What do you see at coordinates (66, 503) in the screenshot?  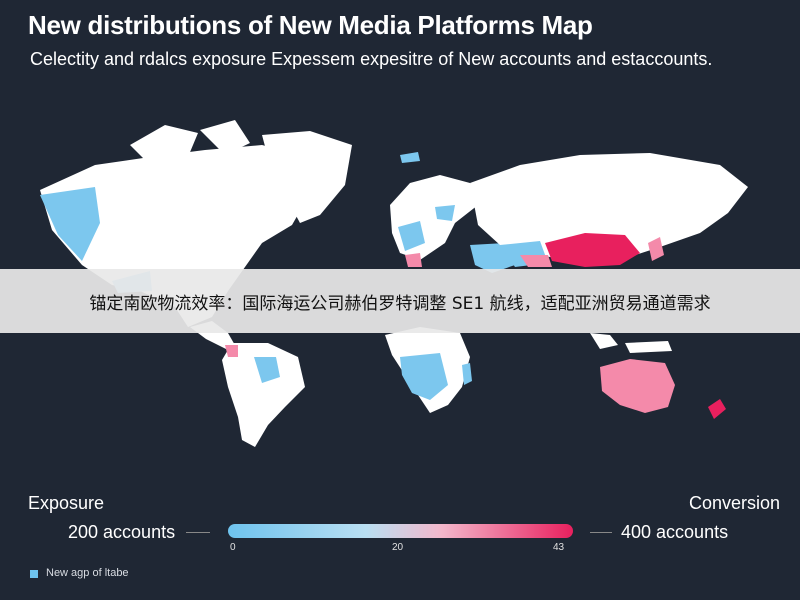 I see `legend-exposure-title: Exposure` at bounding box center [66, 503].